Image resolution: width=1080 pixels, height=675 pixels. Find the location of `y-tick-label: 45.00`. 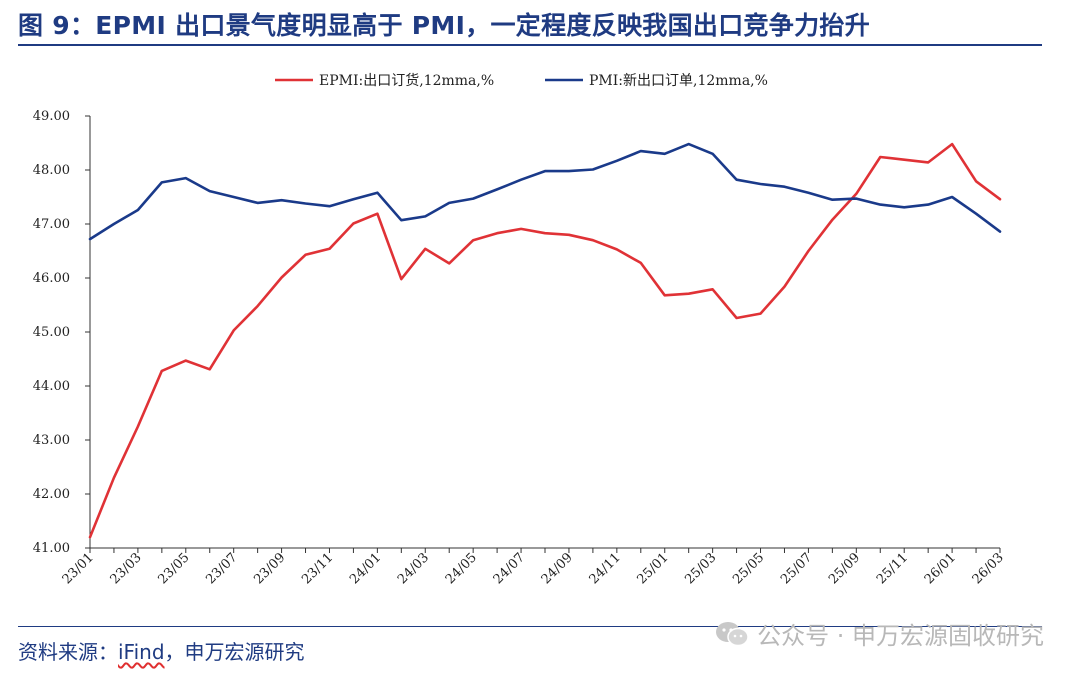

y-tick-label: 45.00 is located at coordinates (51, 332).